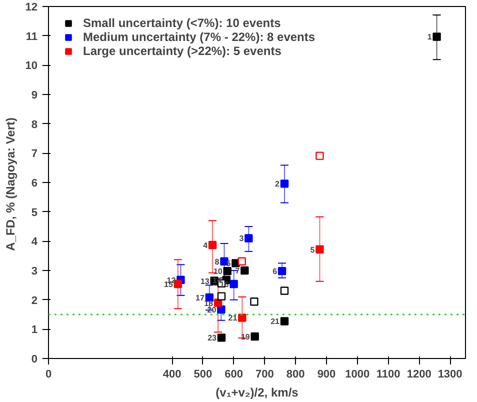  What do you see at coordinates (213, 338) in the screenshot?
I see `annotation: 23` at bounding box center [213, 338].